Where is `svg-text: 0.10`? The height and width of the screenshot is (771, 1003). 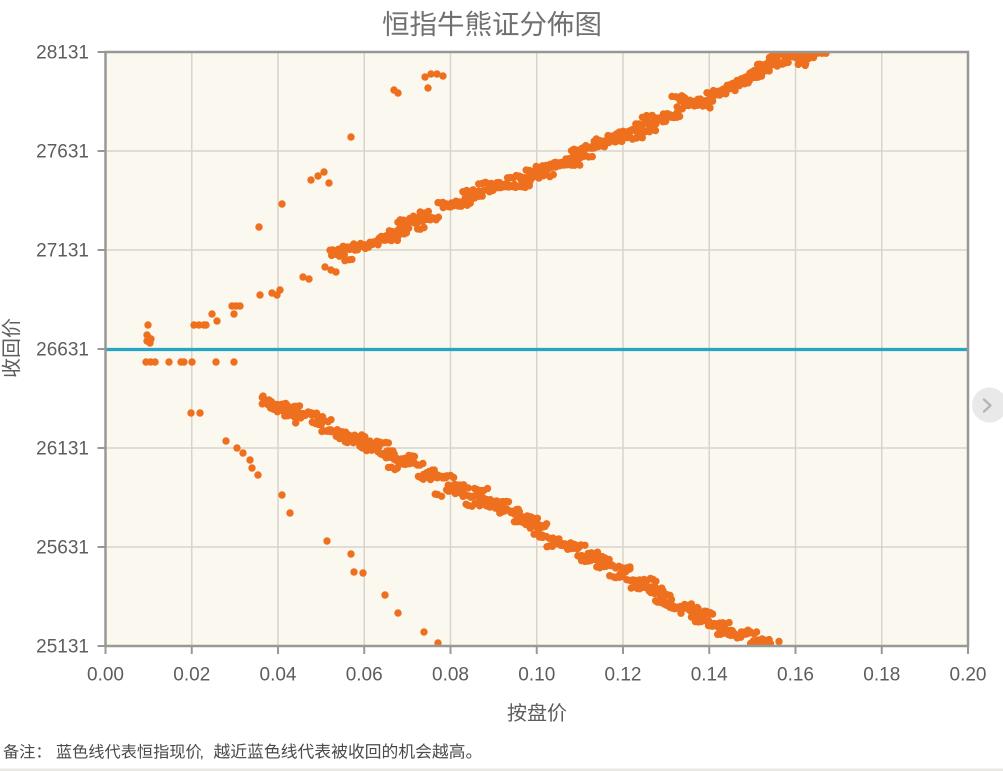
svg-text: 0.10 is located at coordinates (536, 675).